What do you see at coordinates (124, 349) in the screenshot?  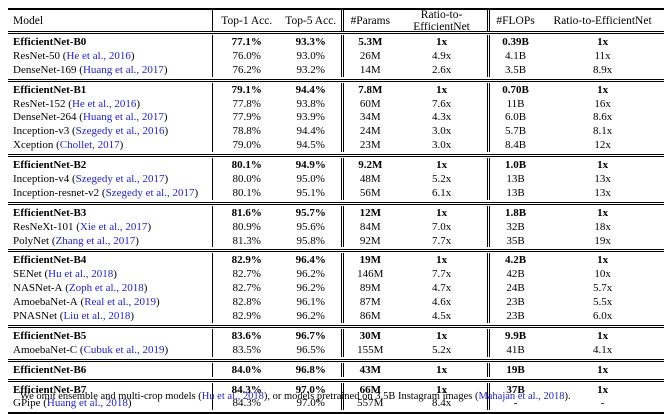 I see `citation-link: Cubuk et al., 2019` at bounding box center [124, 349].